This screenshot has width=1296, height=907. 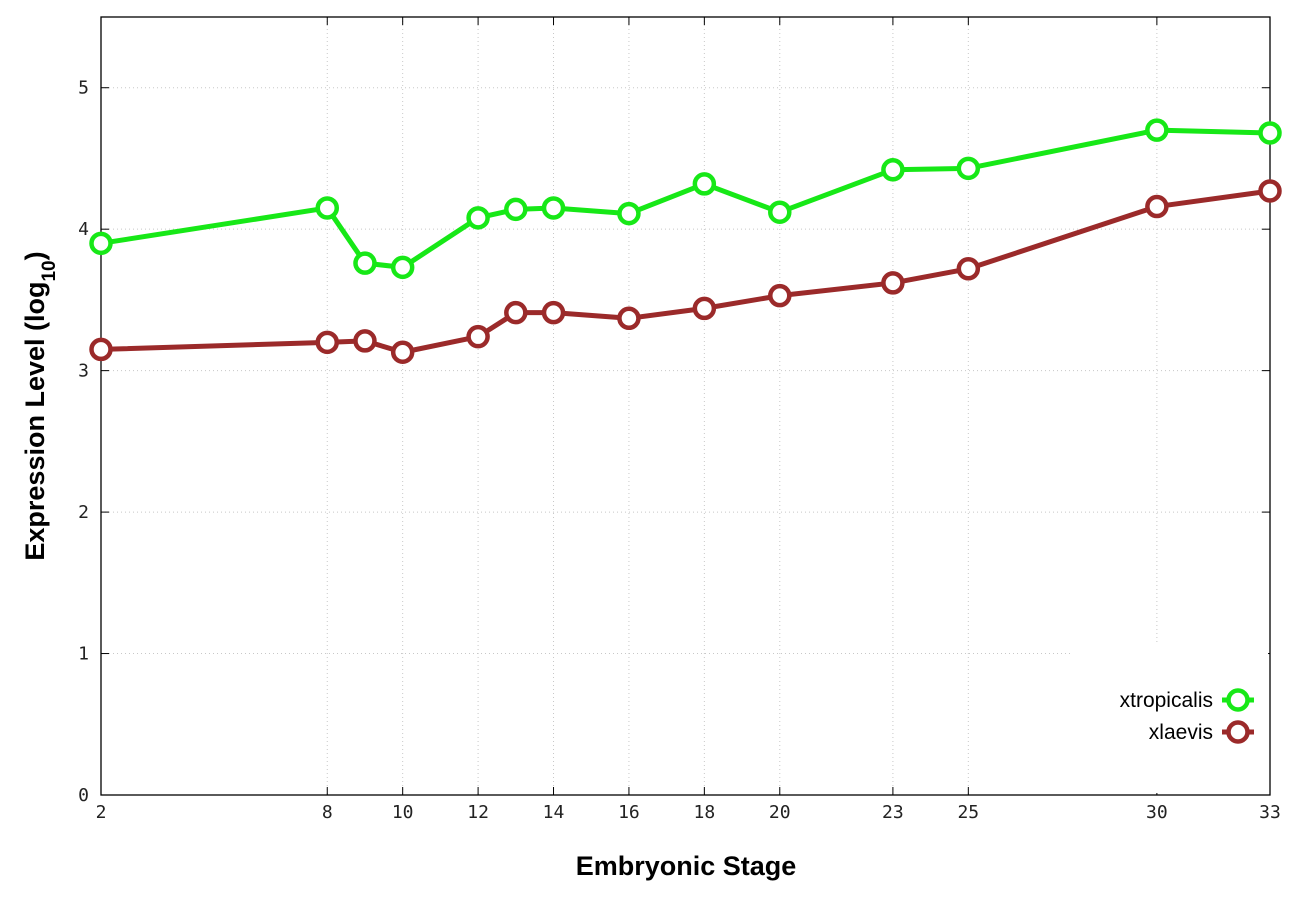 What do you see at coordinates (83, 88) in the screenshot?
I see `y-tick-label: 5` at bounding box center [83, 88].